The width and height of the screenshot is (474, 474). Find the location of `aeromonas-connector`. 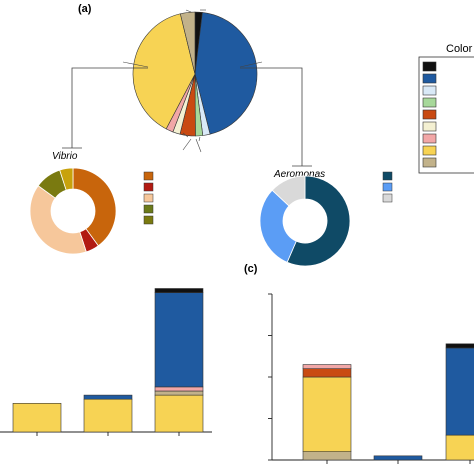

aeromonas-connector is located at coordinates (276, 117).